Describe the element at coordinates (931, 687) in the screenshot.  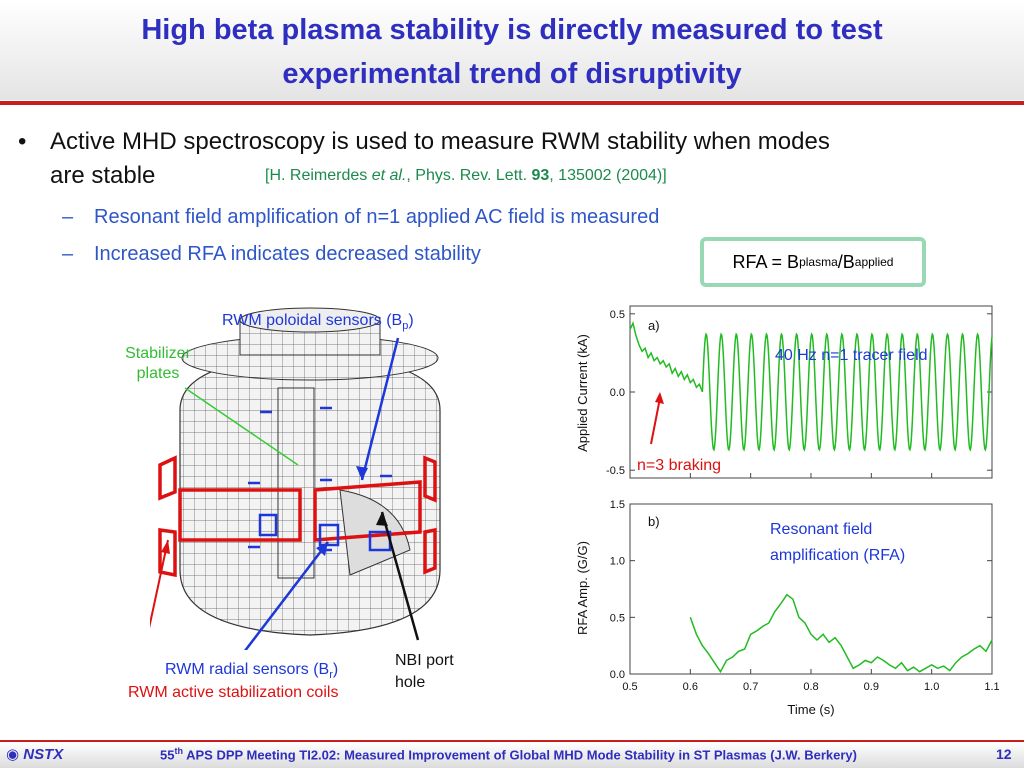
I see `chart-b-xtick-label: 1.0` at that location.